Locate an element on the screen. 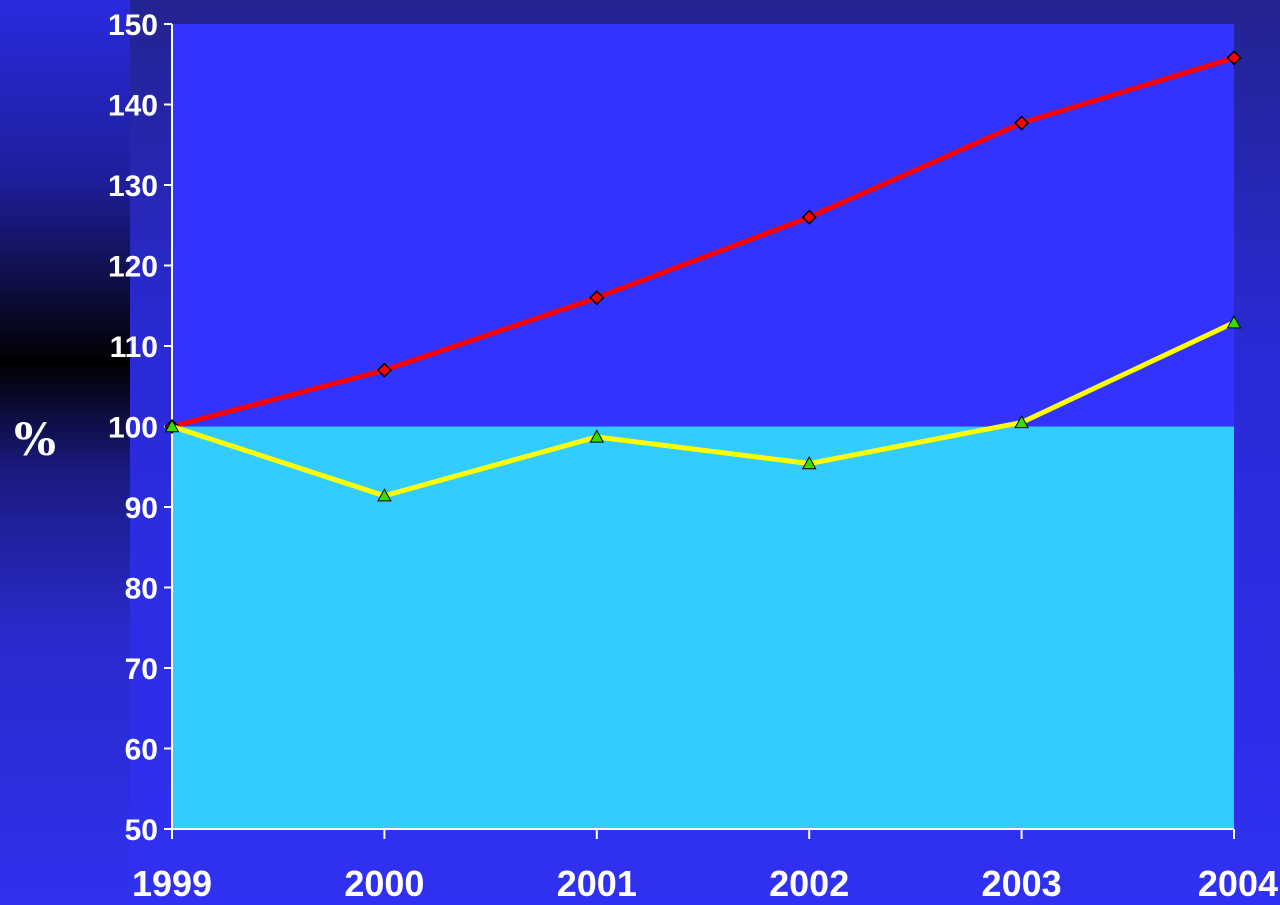 The width and height of the screenshot is (1280, 905). y-tick-label: 140 is located at coordinates (133, 106).